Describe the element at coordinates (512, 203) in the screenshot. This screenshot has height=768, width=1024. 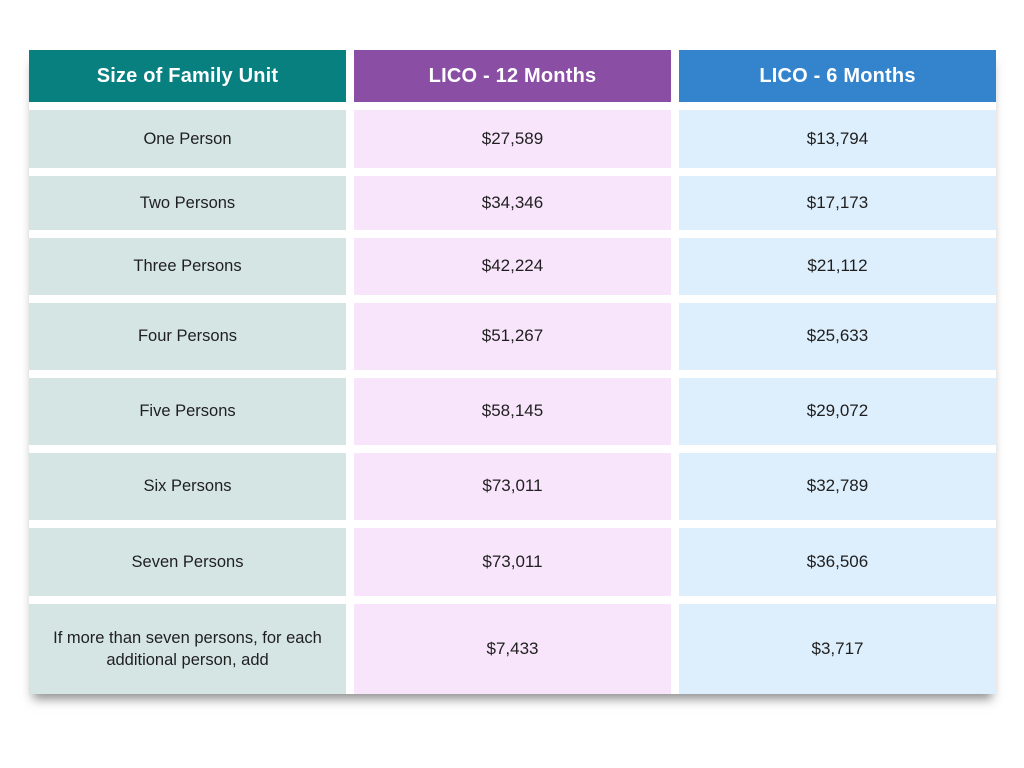
I see `cell-lico-12: $34,346` at that location.